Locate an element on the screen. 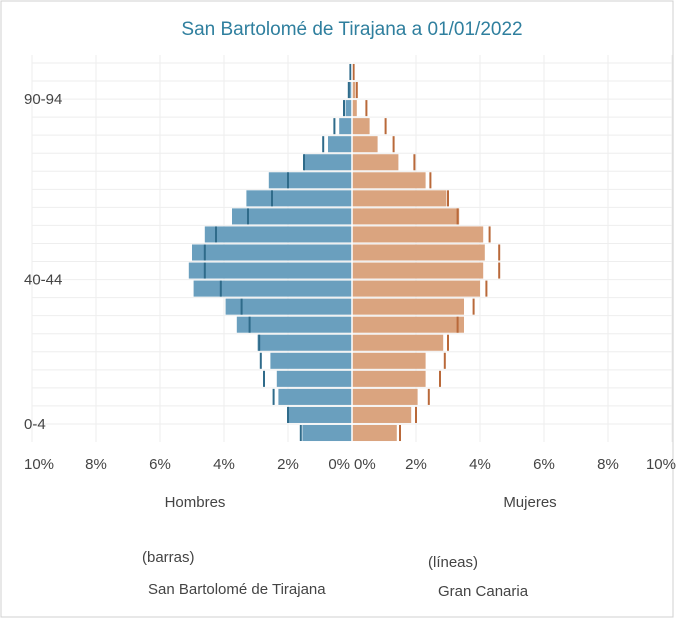 The height and width of the screenshot is (621, 678). legend-style: (líneas) is located at coordinates (453, 562).